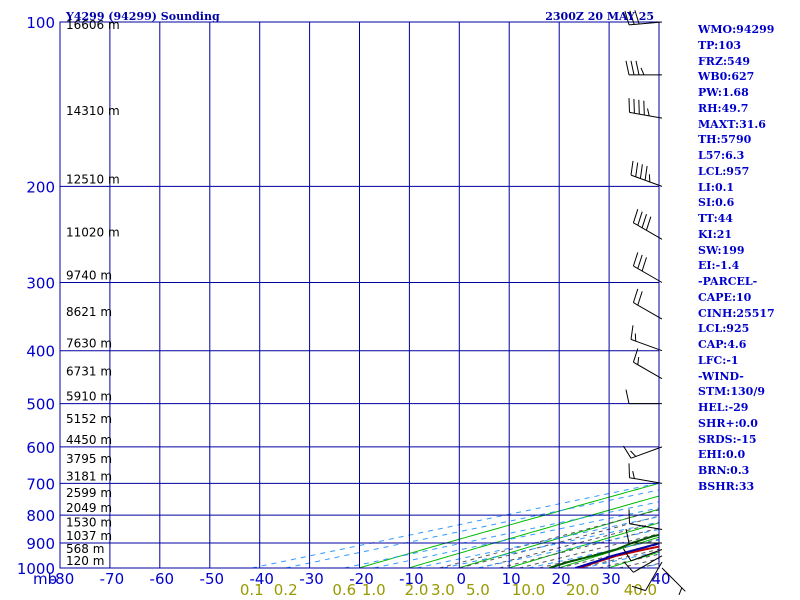 The width and height of the screenshot is (800, 600). Describe the element at coordinates (462, 579) in the screenshot. I see `temperature-tick-label: 0` at that location.